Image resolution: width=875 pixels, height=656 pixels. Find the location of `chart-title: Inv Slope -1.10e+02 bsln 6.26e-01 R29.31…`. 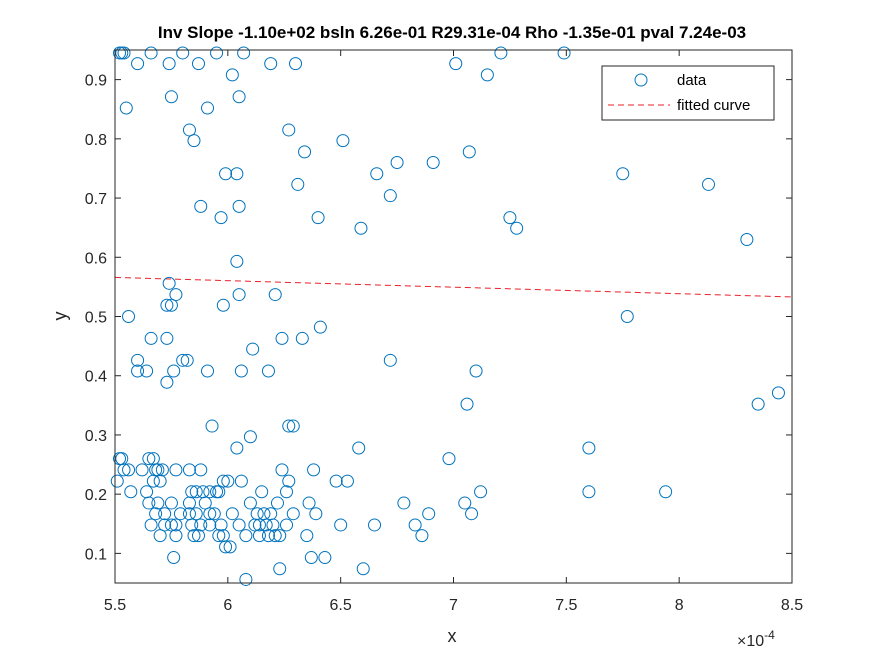

chart-title: Inv Slope -1.10e+02 bsln 6.26e-01 R29.31… is located at coordinates (452, 32).